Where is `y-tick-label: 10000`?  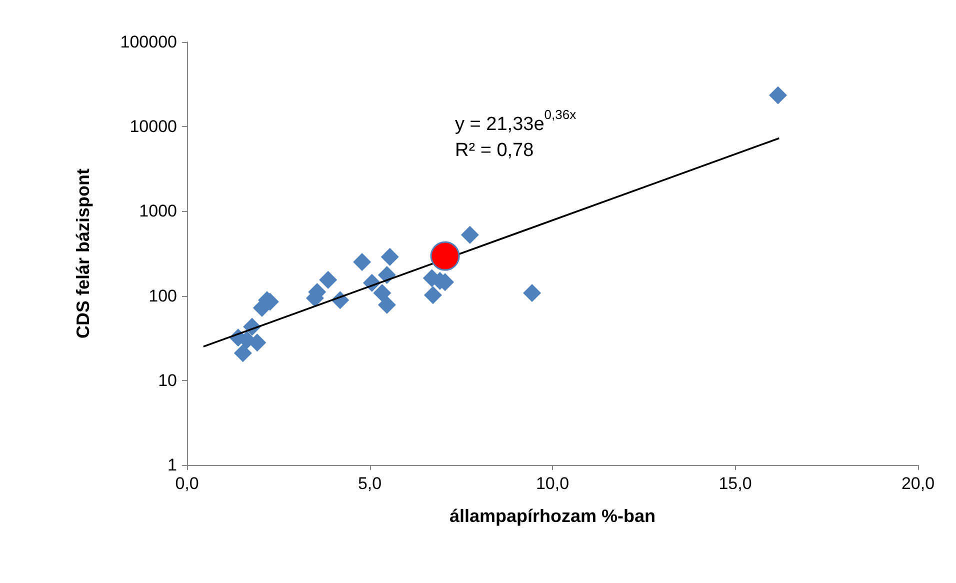 y-tick-label: 10000 is located at coordinates (153, 126).